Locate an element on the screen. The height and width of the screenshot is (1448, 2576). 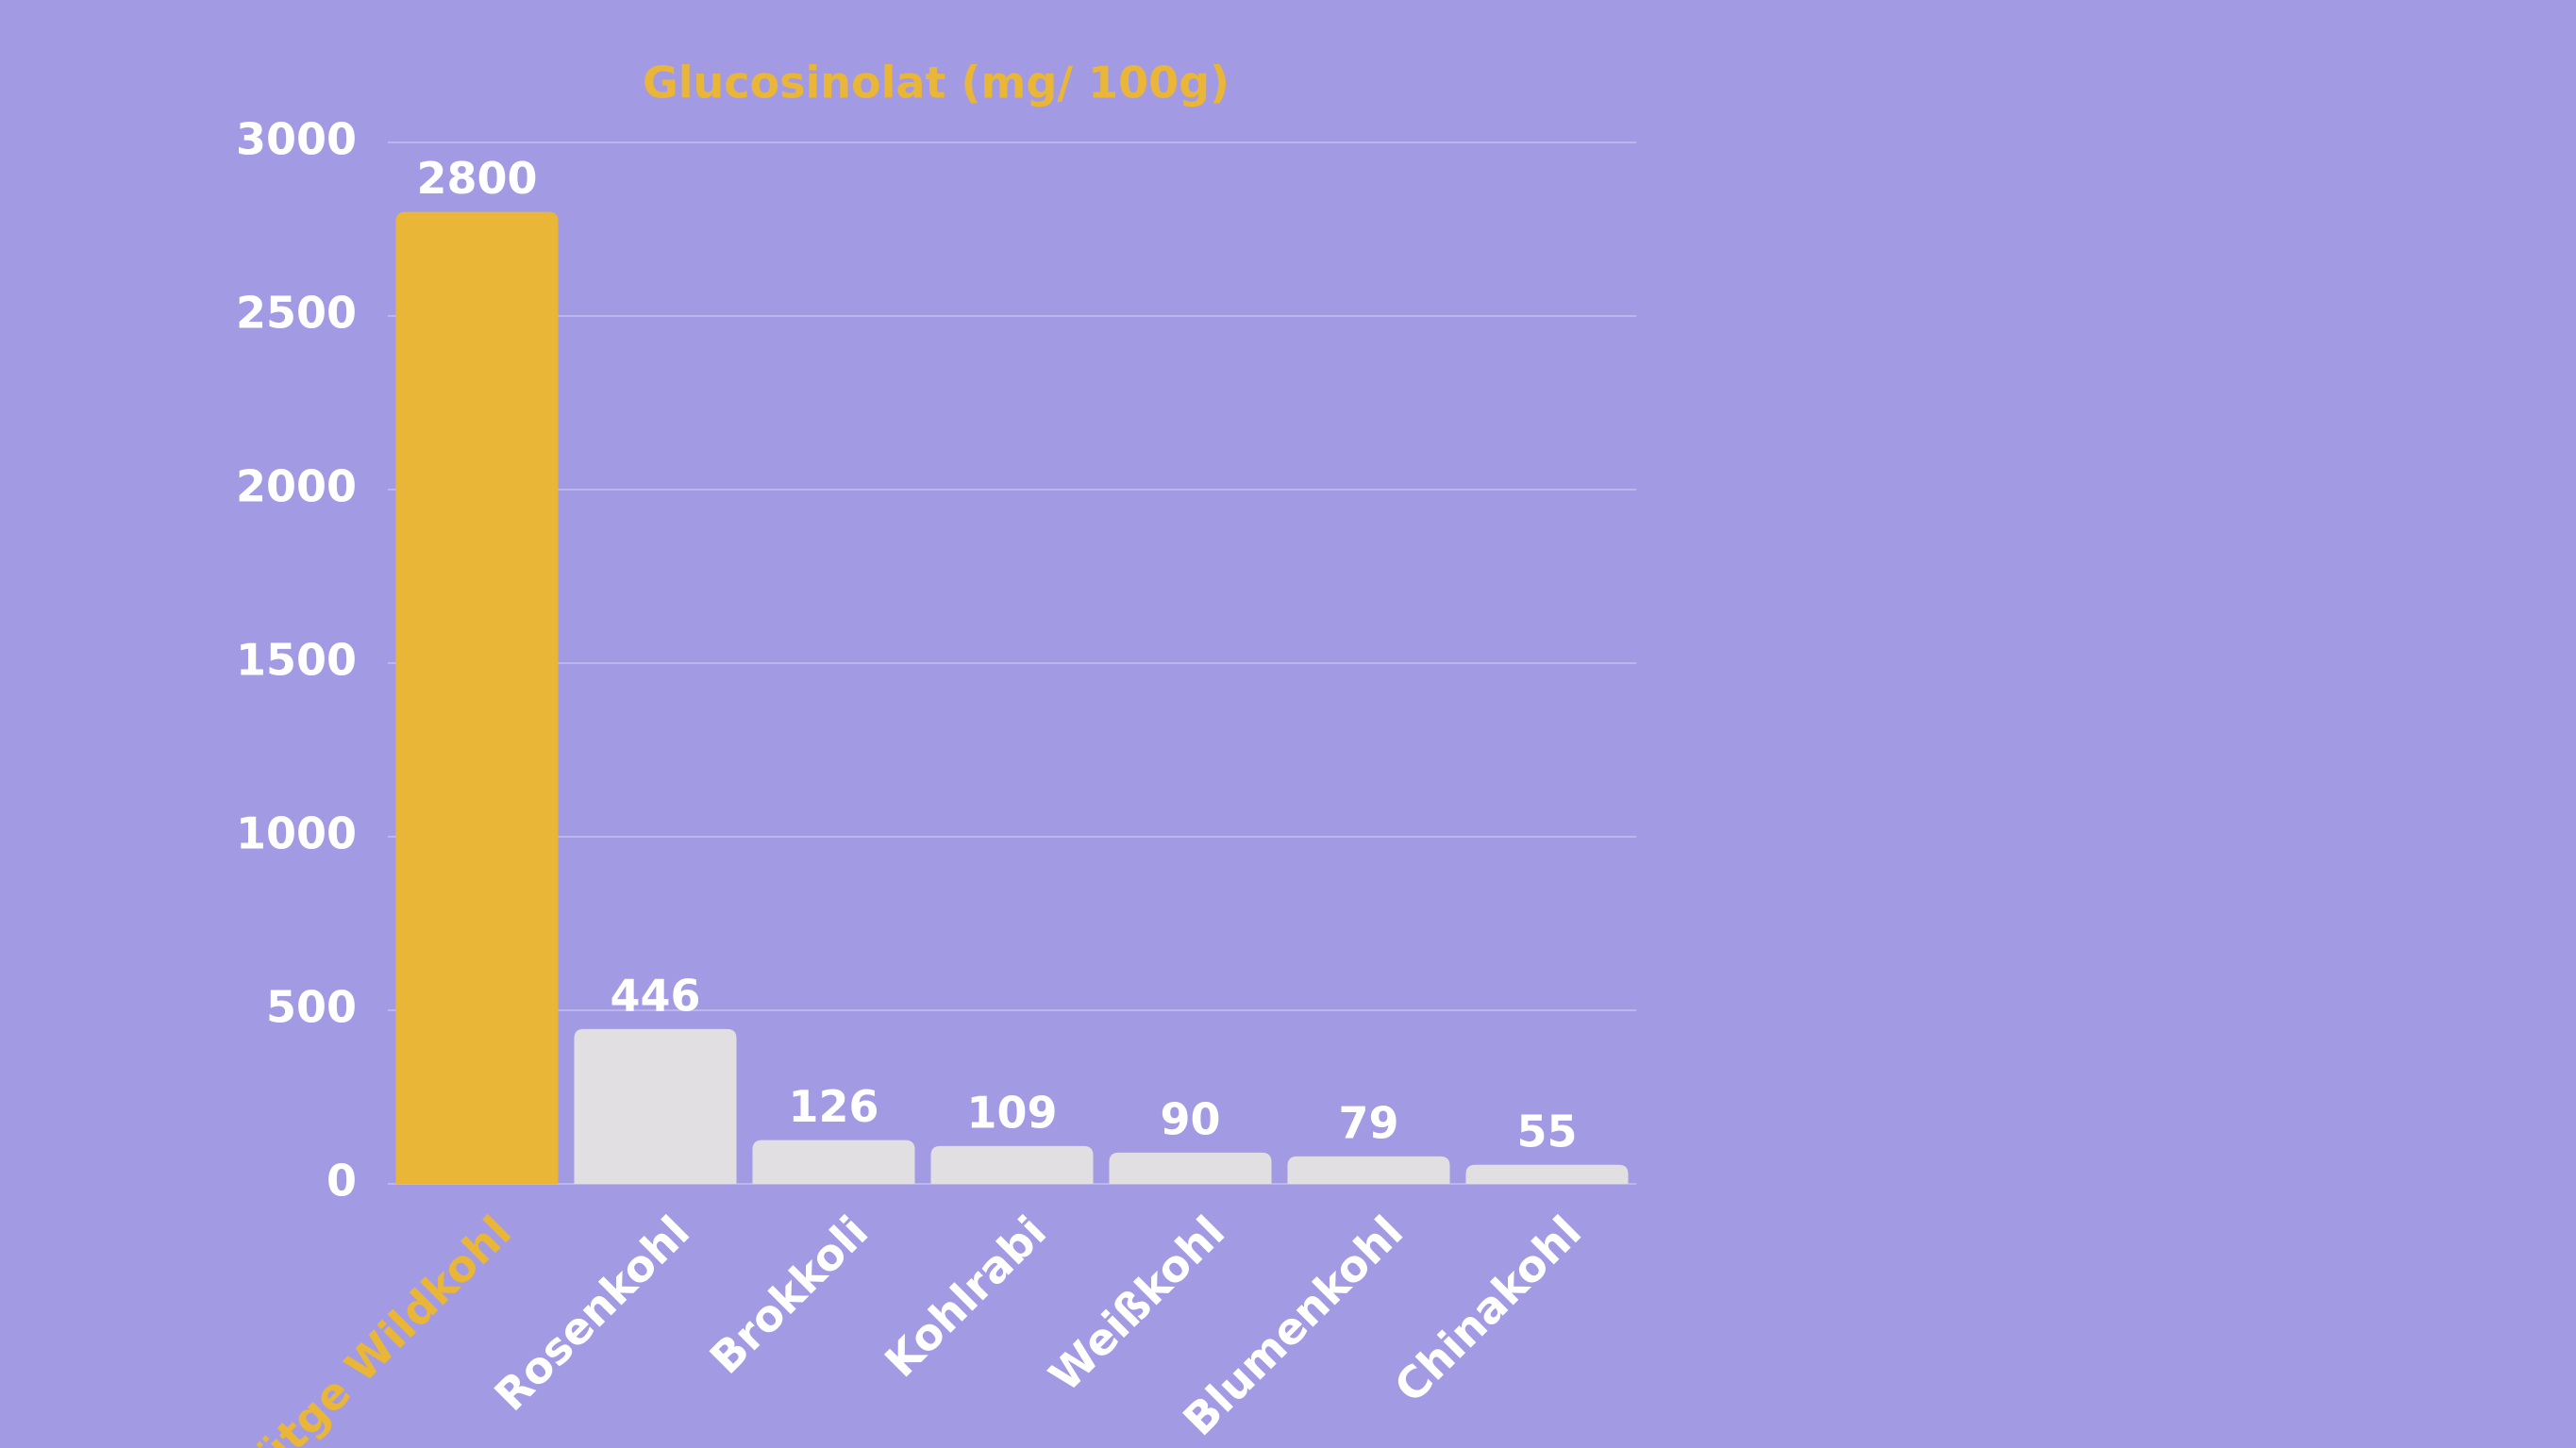
value-label: 55 is located at coordinates (1546, 1131).